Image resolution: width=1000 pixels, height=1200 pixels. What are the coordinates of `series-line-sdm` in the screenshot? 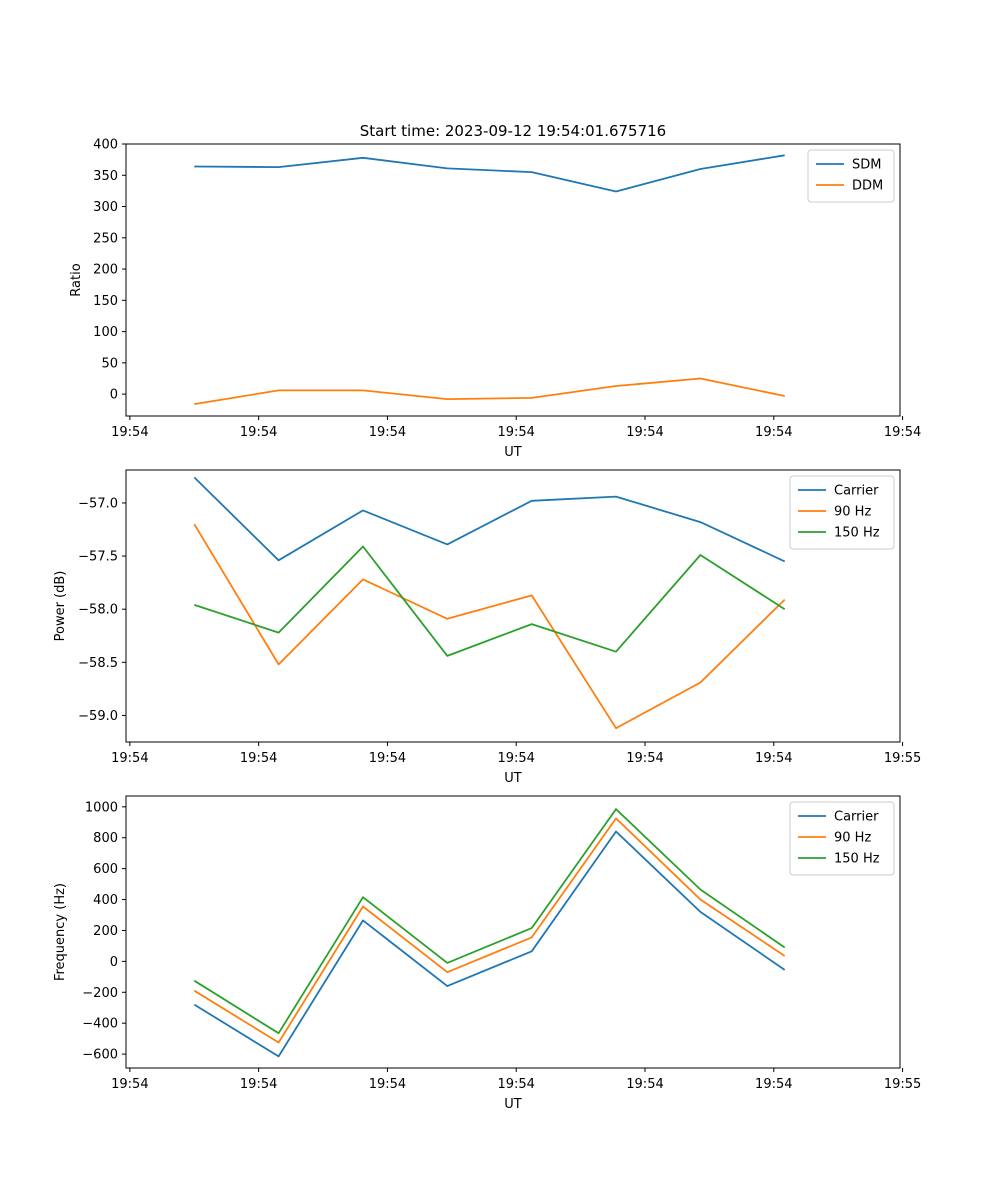 It's located at (489, 173).